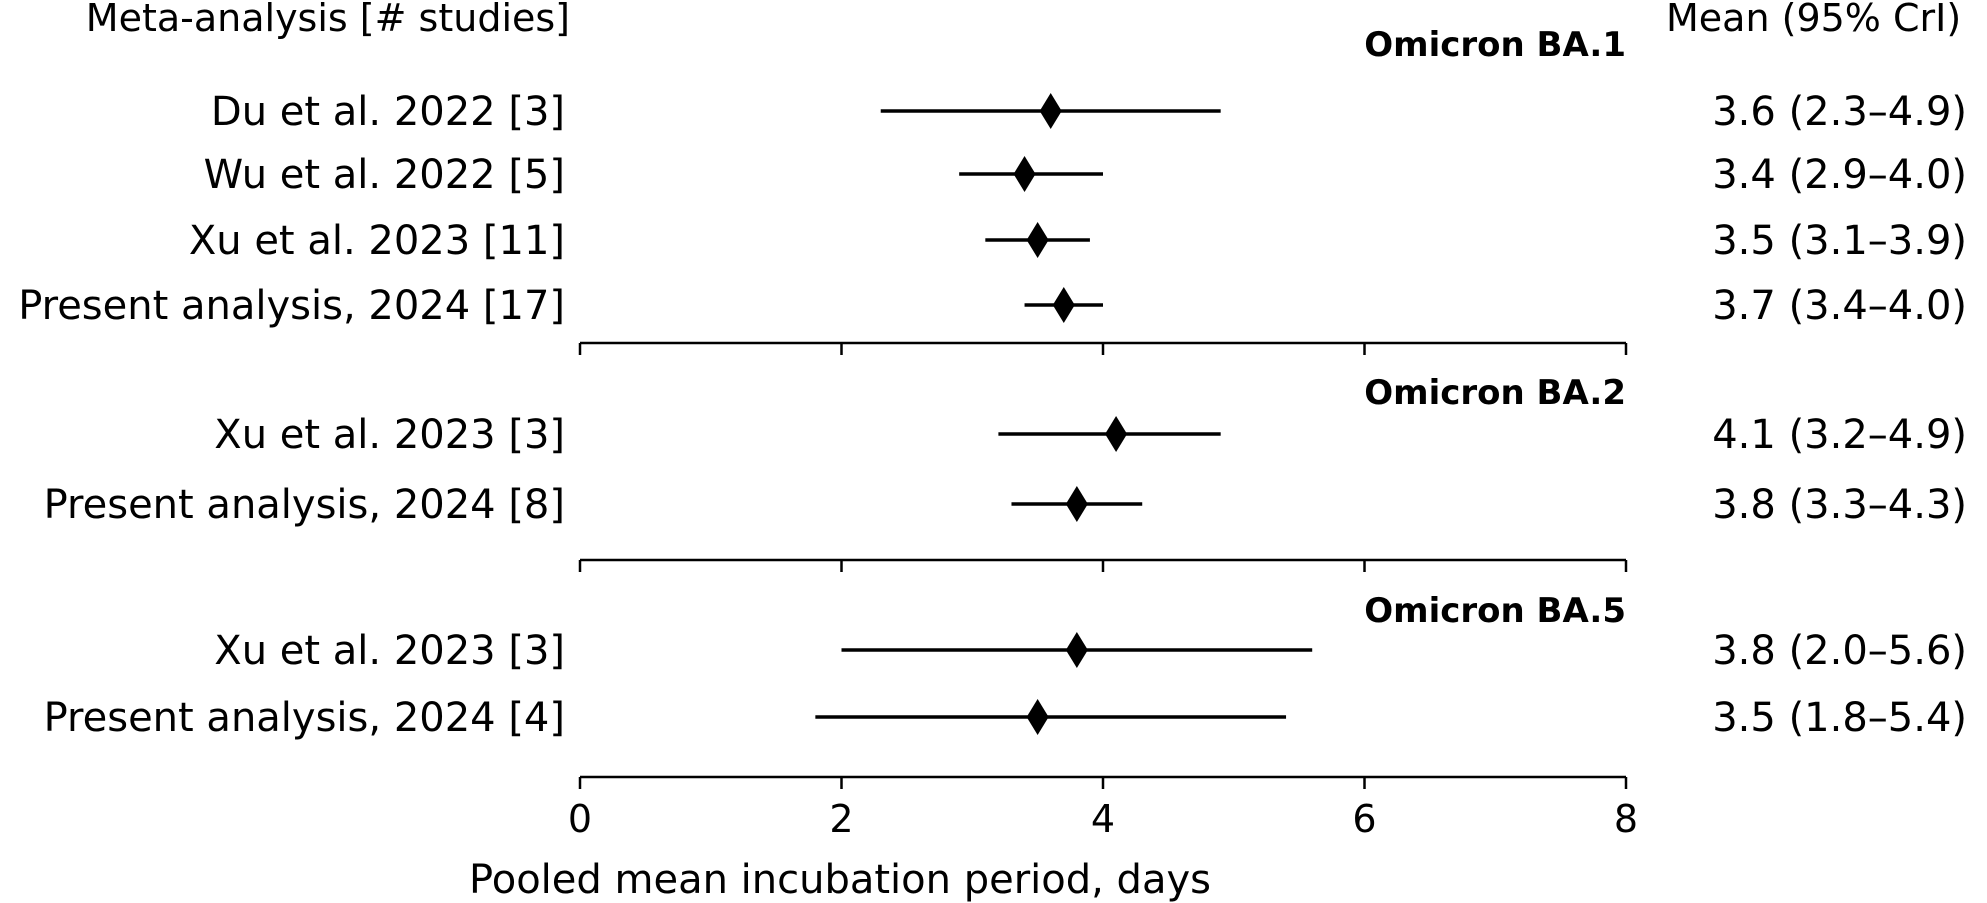 The height and width of the screenshot is (903, 1987). Describe the element at coordinates (377, 241) in the screenshot. I see `study-label: Xu et al. 2023 [11]` at that location.